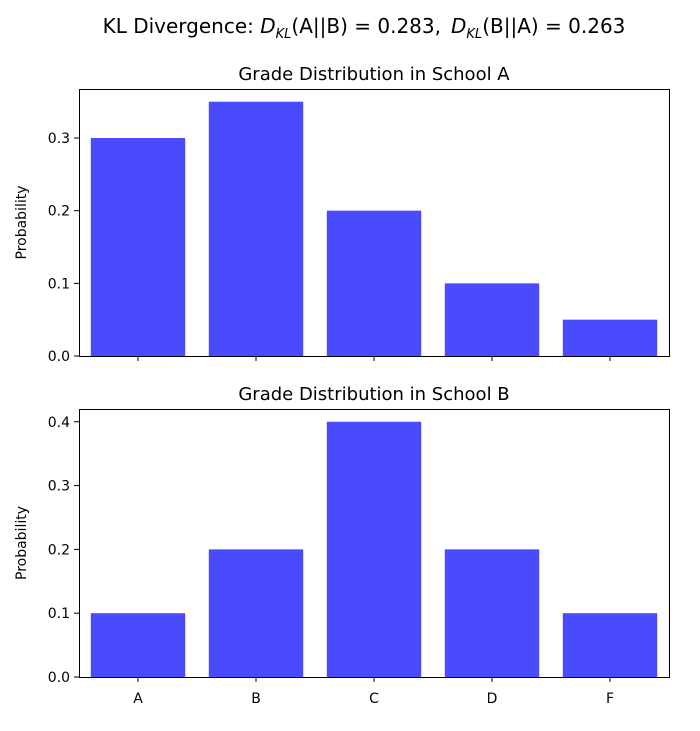 The height and width of the screenshot is (731, 700). I want to click on chart-title: Grade Distribution in School B, so click(373, 394).